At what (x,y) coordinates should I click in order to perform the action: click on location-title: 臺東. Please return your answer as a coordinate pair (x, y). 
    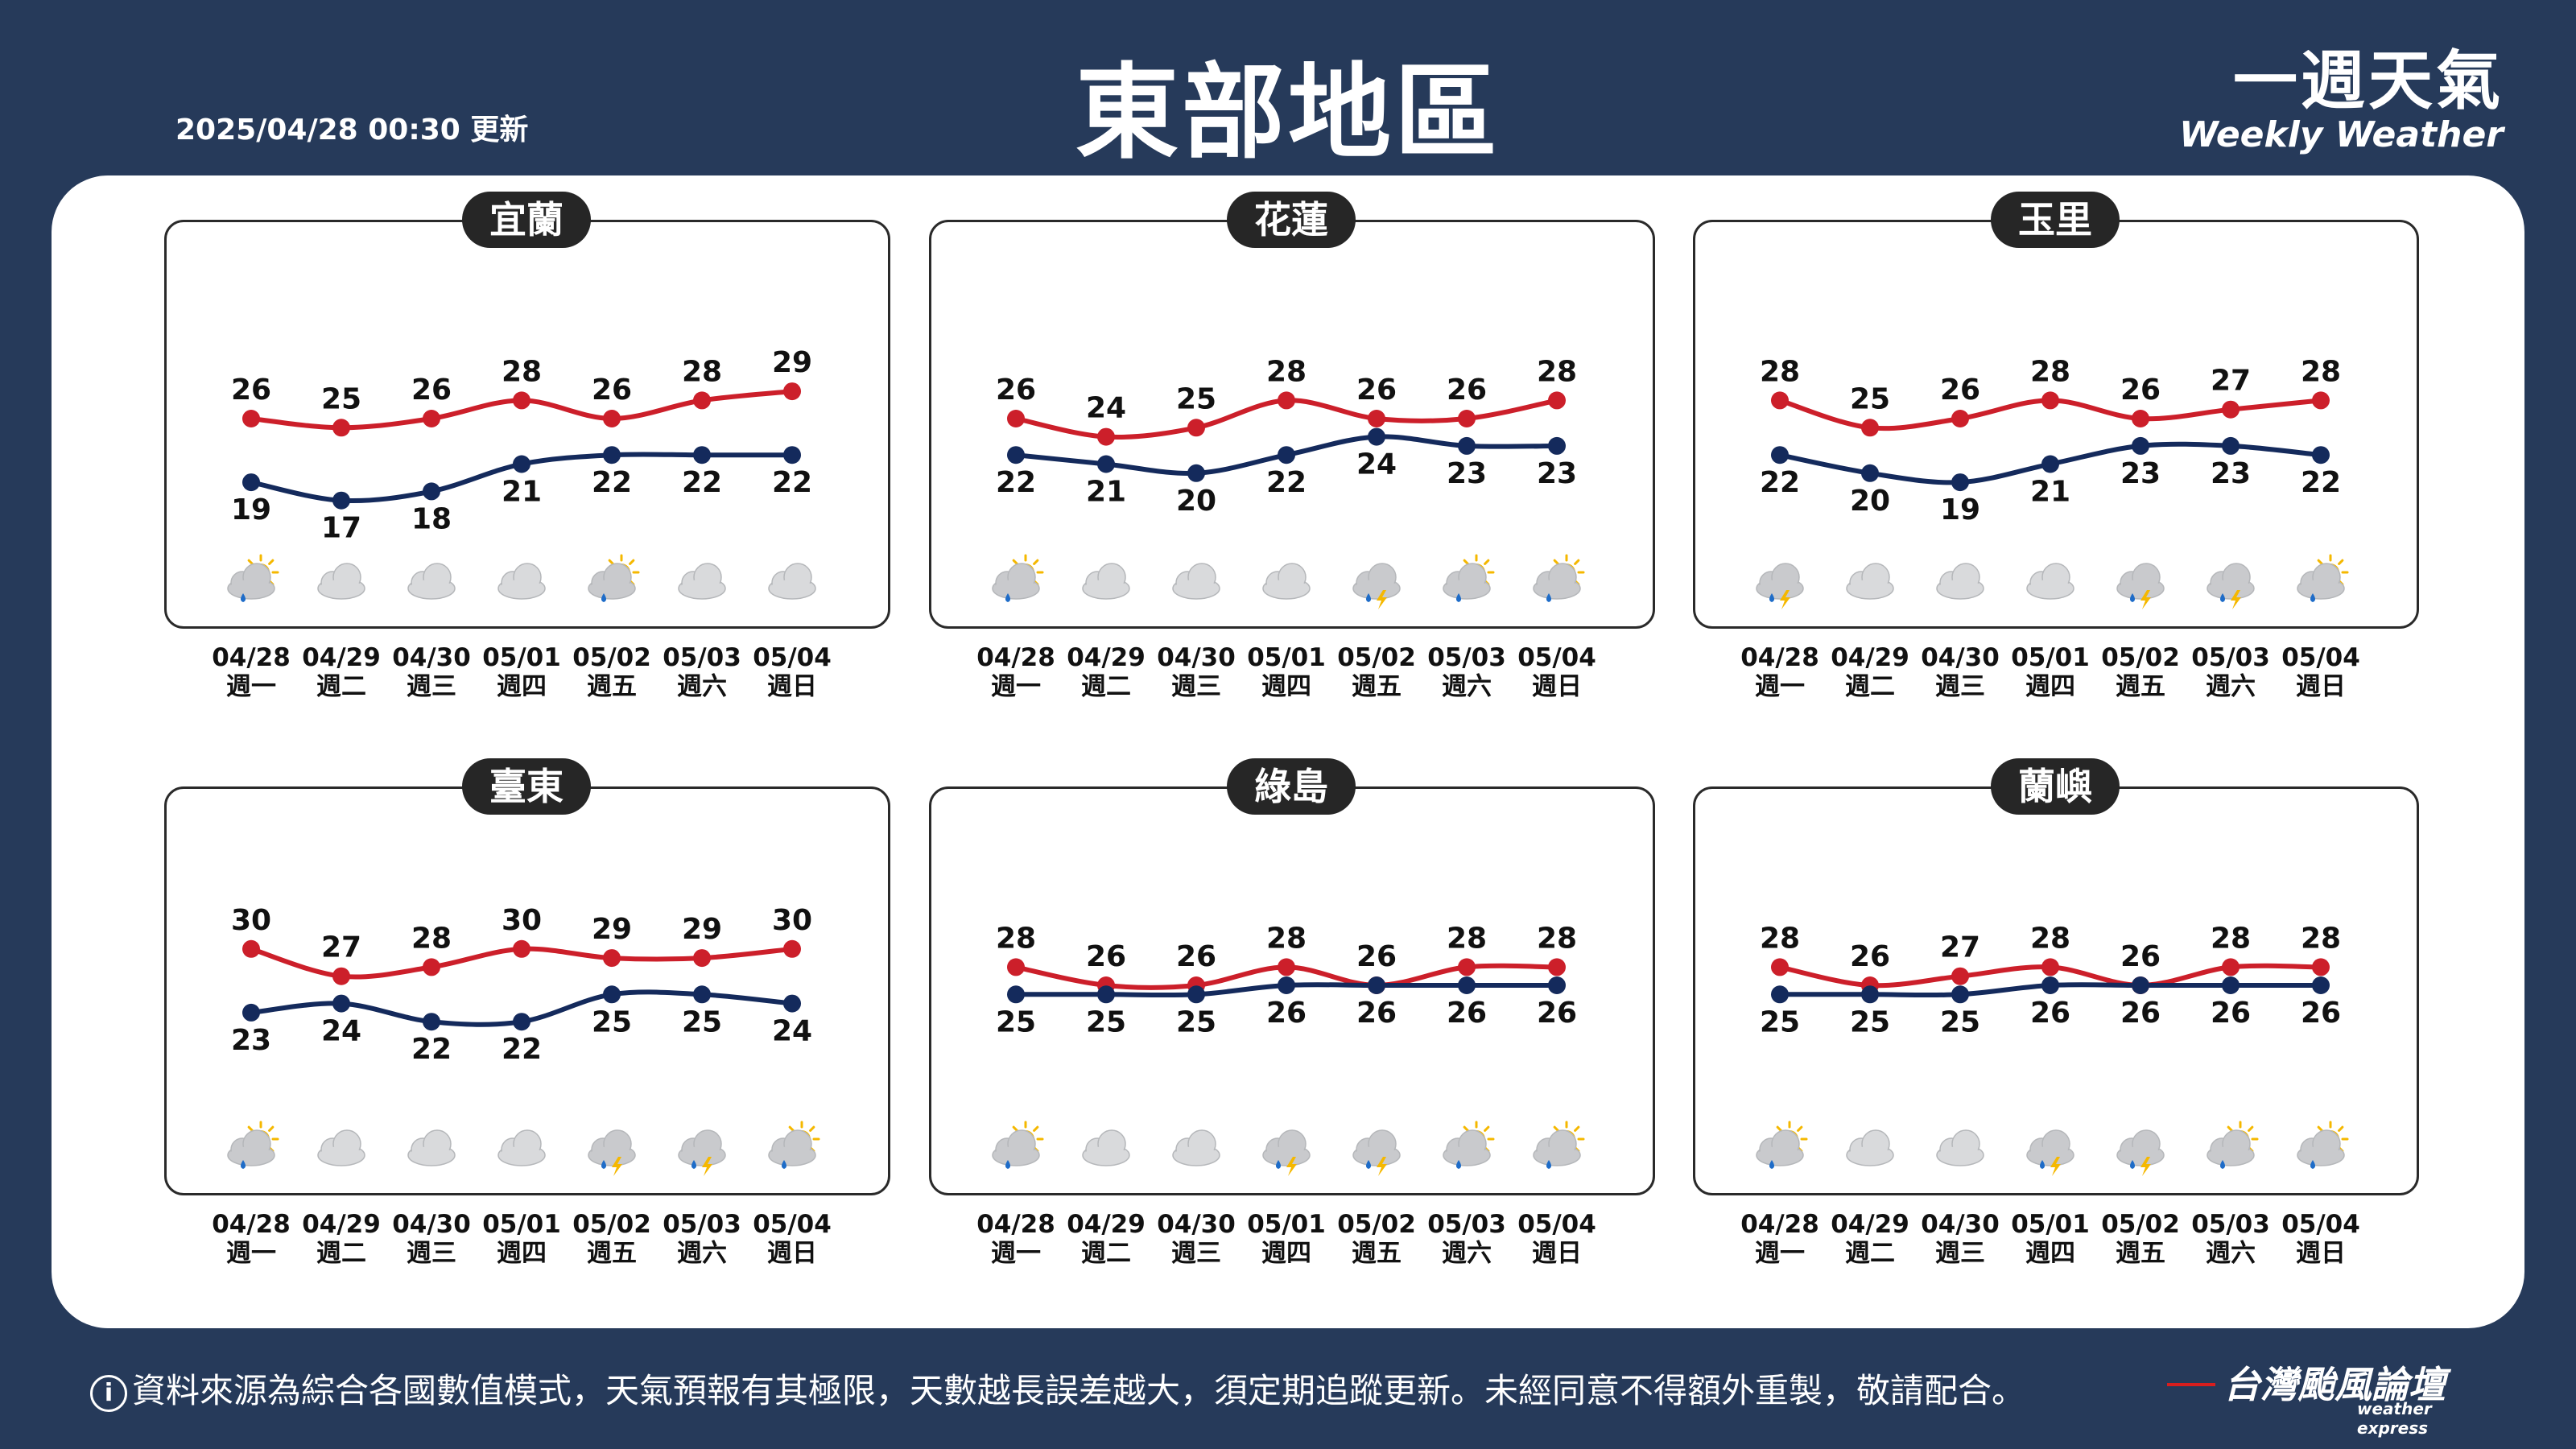
    Looking at the image, I should click on (526, 786).